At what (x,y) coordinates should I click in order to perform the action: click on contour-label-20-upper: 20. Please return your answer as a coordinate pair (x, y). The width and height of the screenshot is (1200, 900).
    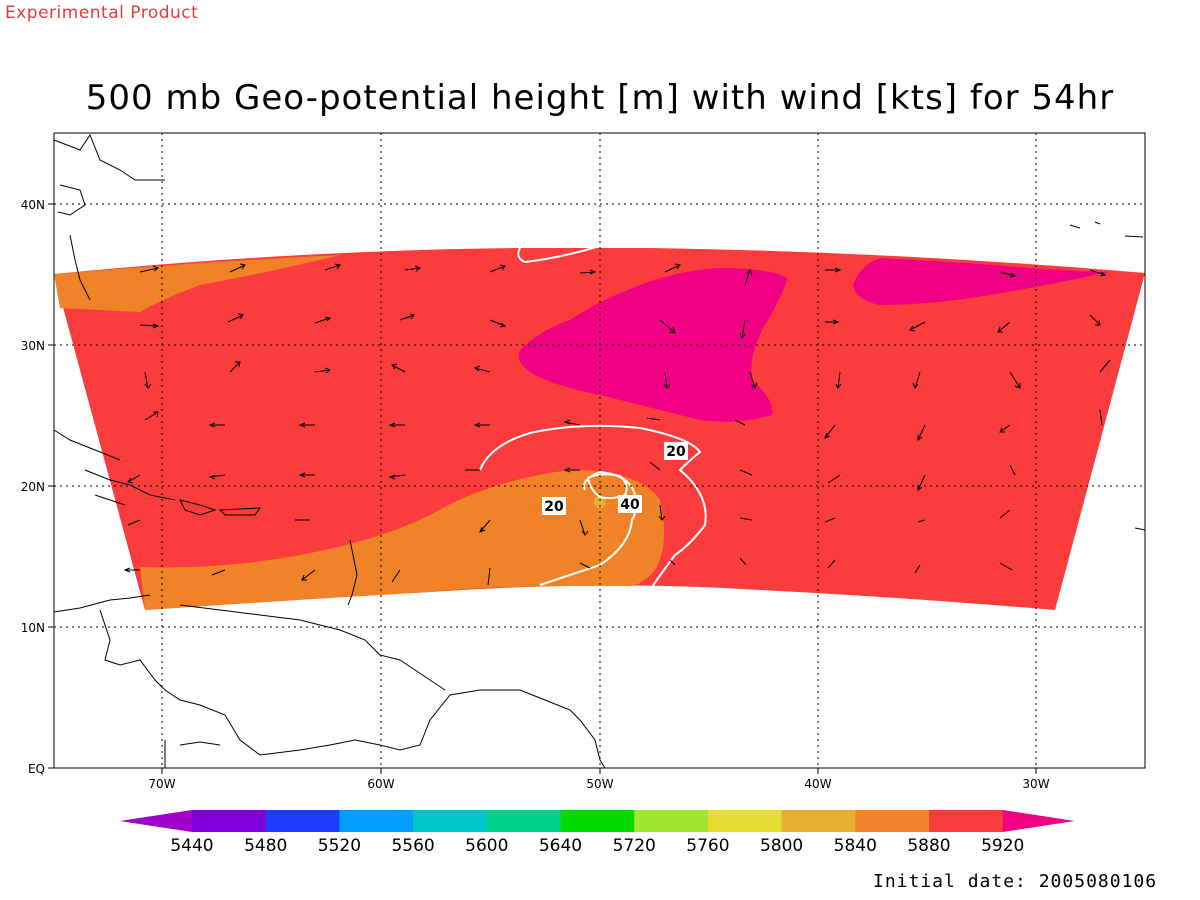
    Looking at the image, I should click on (676, 451).